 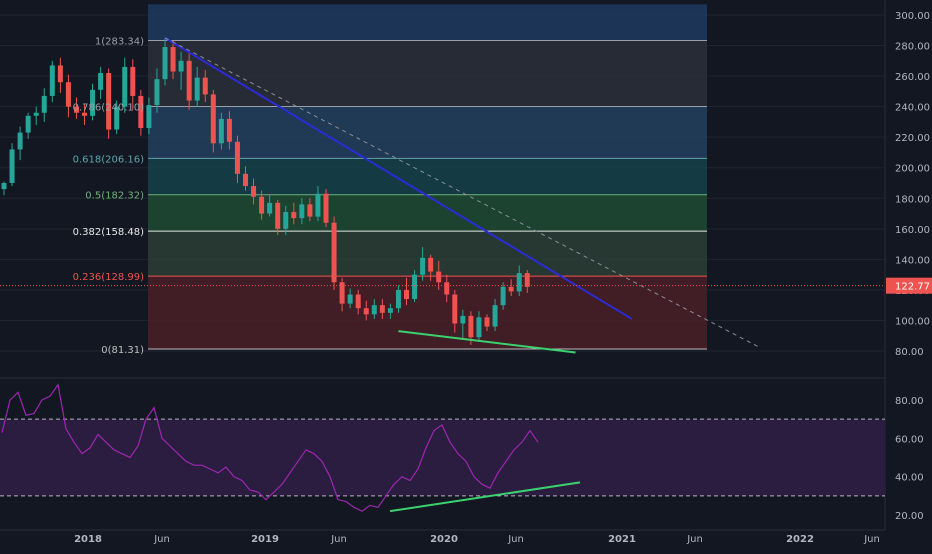 What do you see at coordinates (912, 169) in the screenshot?
I see `price-tick-label: 200.00` at bounding box center [912, 169].